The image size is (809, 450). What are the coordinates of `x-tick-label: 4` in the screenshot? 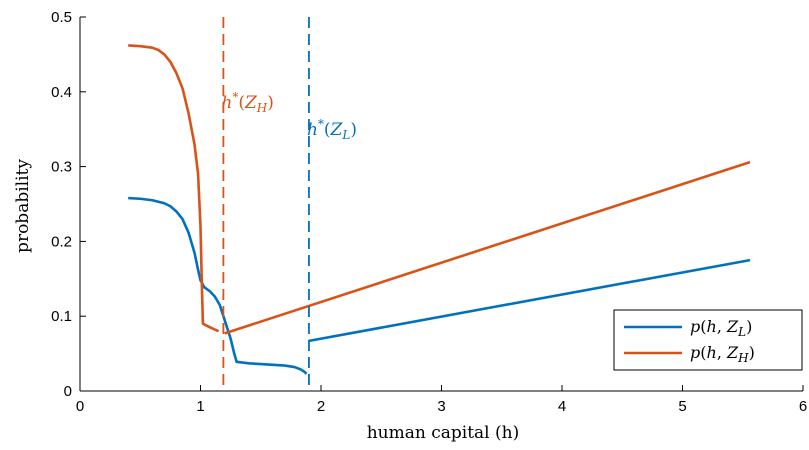 It's located at (562, 406).